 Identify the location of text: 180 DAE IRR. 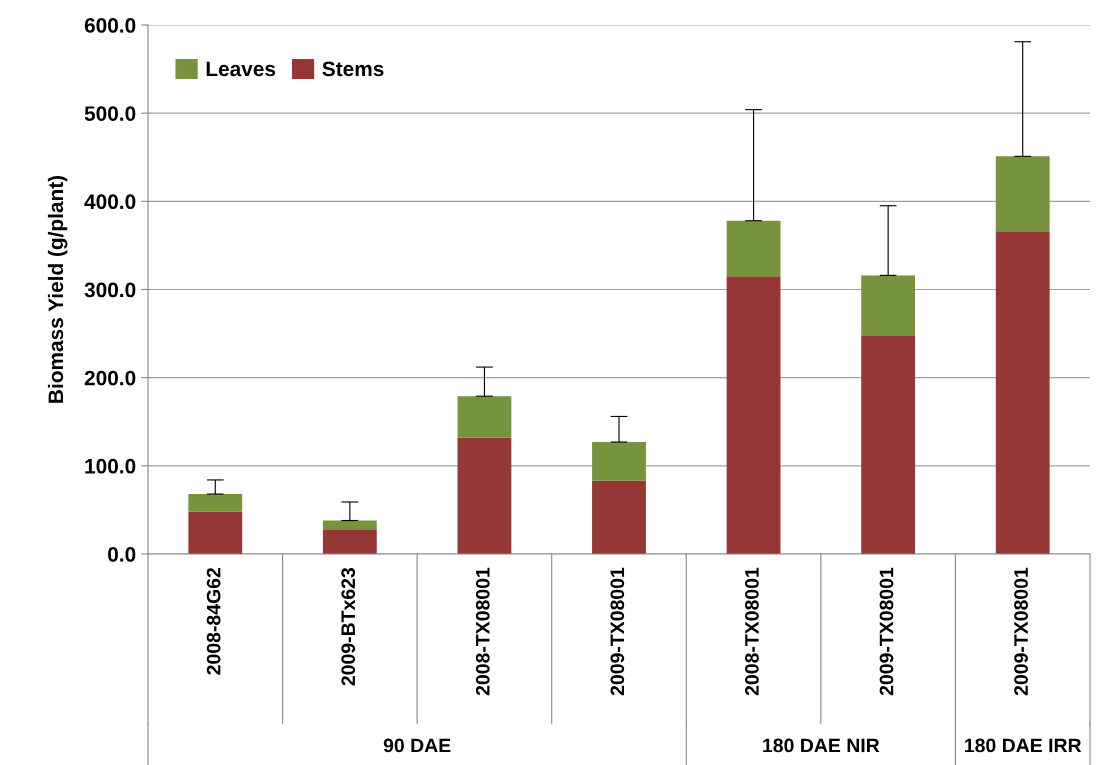
(1023, 745).